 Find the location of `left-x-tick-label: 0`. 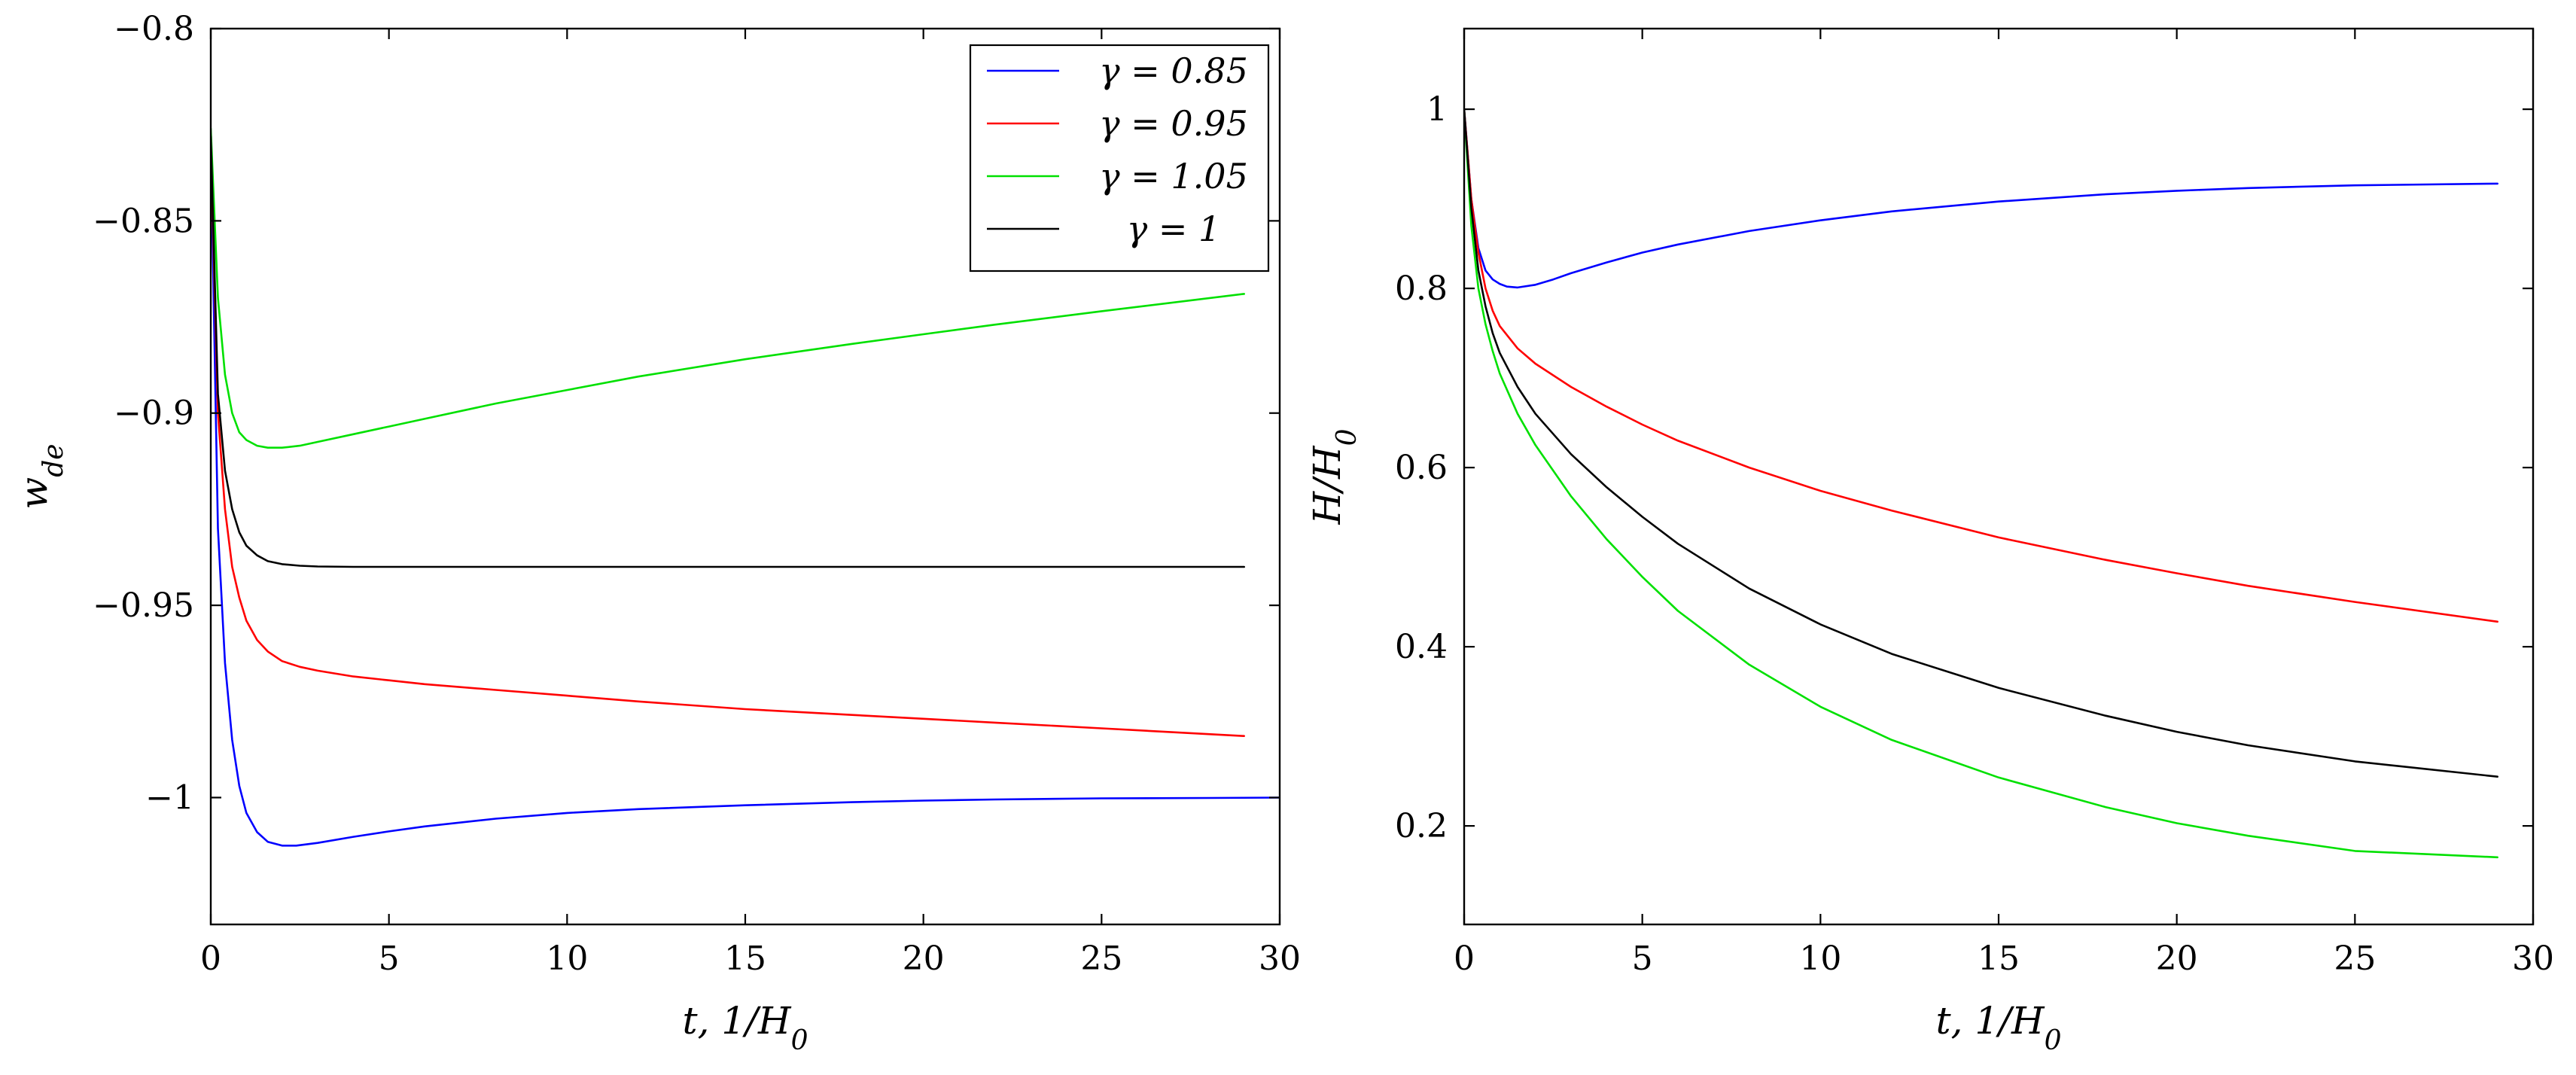

left-x-tick-label: 0 is located at coordinates (211, 958).